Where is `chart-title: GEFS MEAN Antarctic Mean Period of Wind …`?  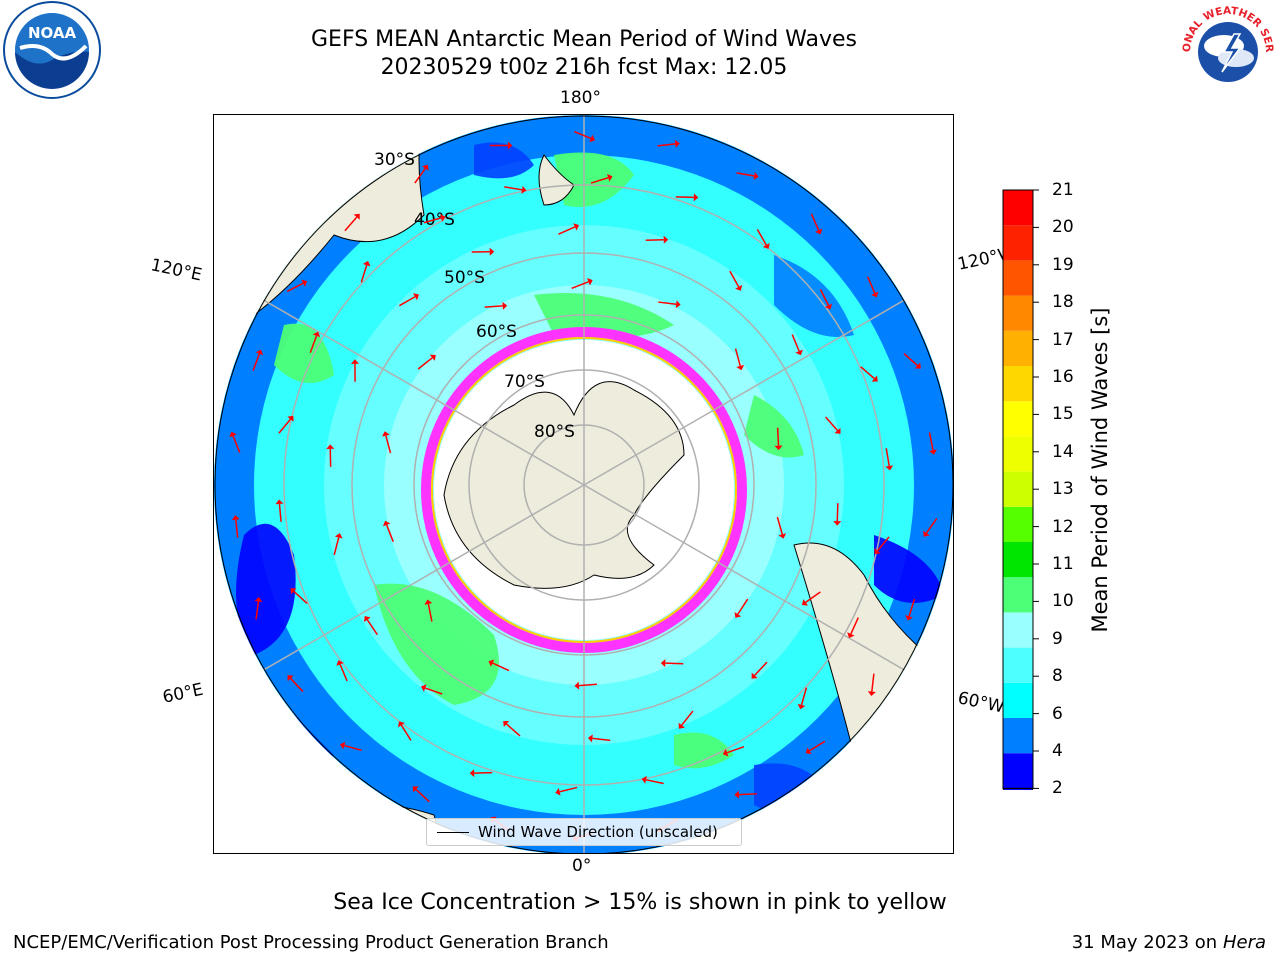 chart-title: GEFS MEAN Antarctic Mean Period of Wind … is located at coordinates (584, 39).